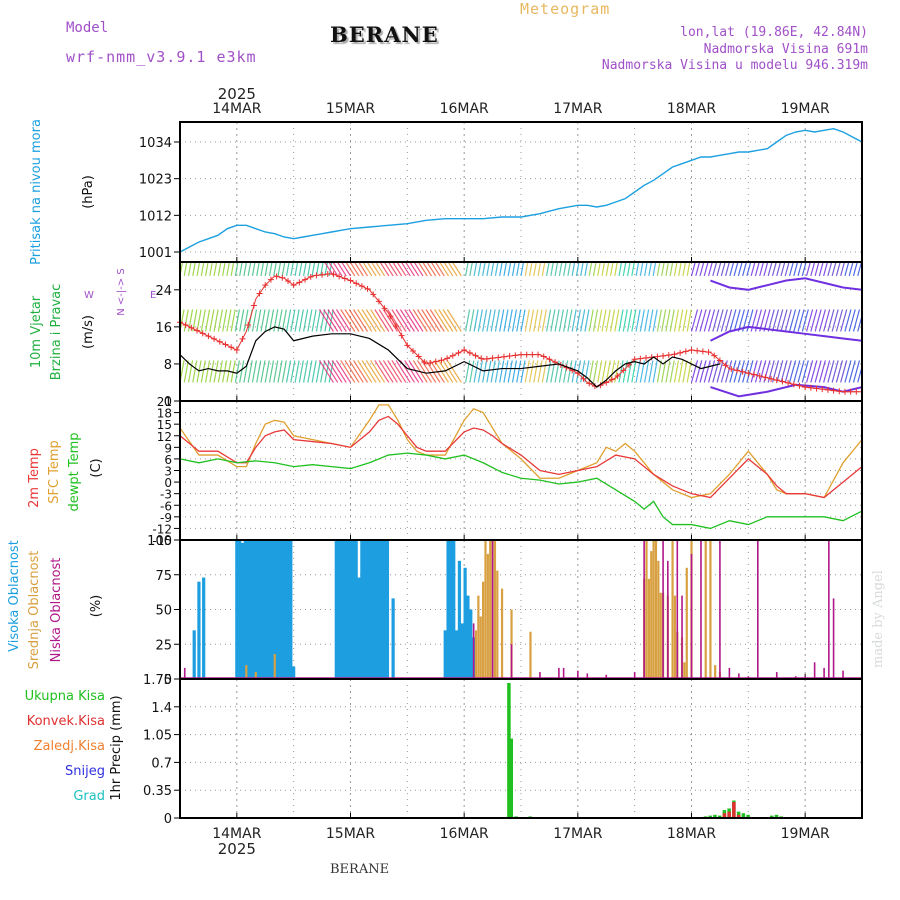 This screenshot has height=900, width=900. Describe the element at coordinates (878, 619) in the screenshot. I see `made-by-watermark: made by Angel` at that location.